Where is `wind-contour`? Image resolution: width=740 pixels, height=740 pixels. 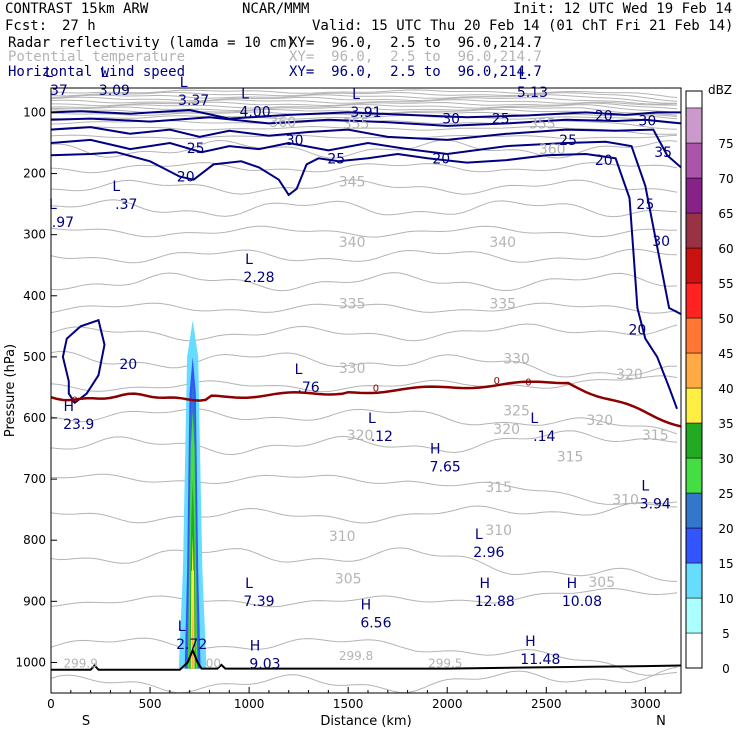 wind-contour is located at coordinates (366, 121).